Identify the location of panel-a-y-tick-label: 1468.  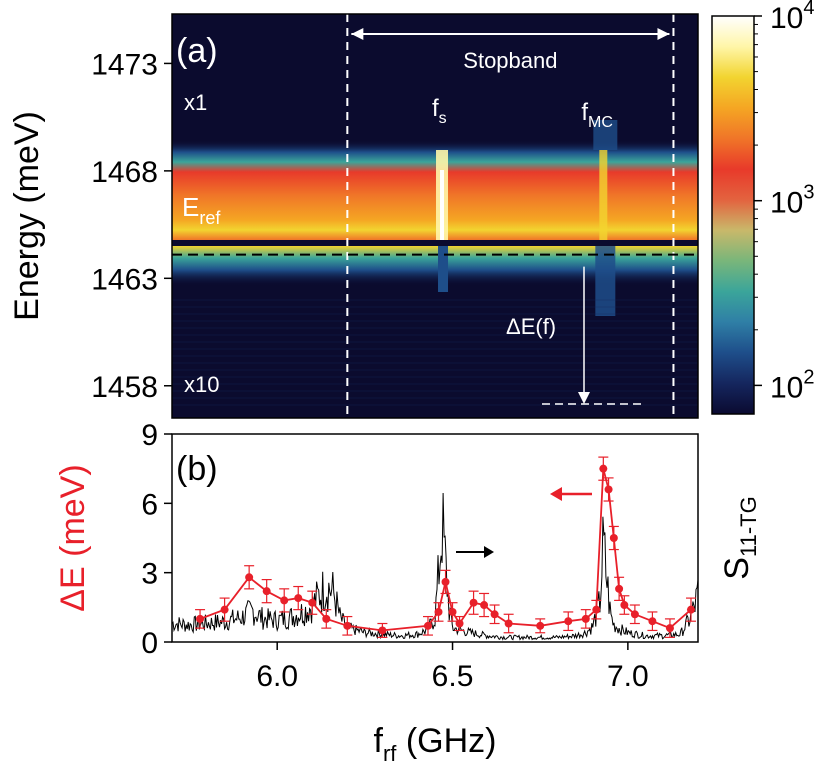
(124, 172).